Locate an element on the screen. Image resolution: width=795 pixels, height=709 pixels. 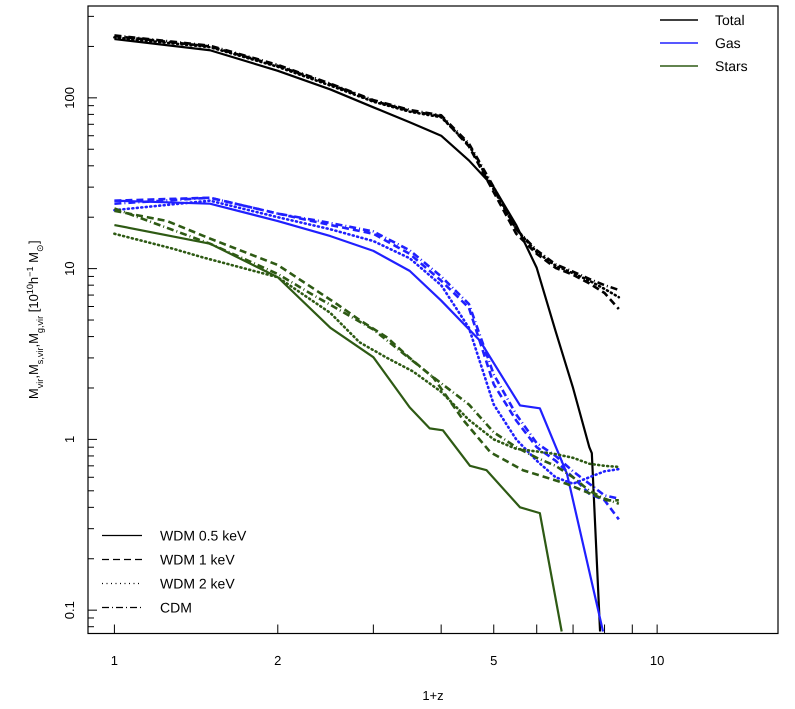
y-tick-label: 10 is located at coordinates (69, 268).